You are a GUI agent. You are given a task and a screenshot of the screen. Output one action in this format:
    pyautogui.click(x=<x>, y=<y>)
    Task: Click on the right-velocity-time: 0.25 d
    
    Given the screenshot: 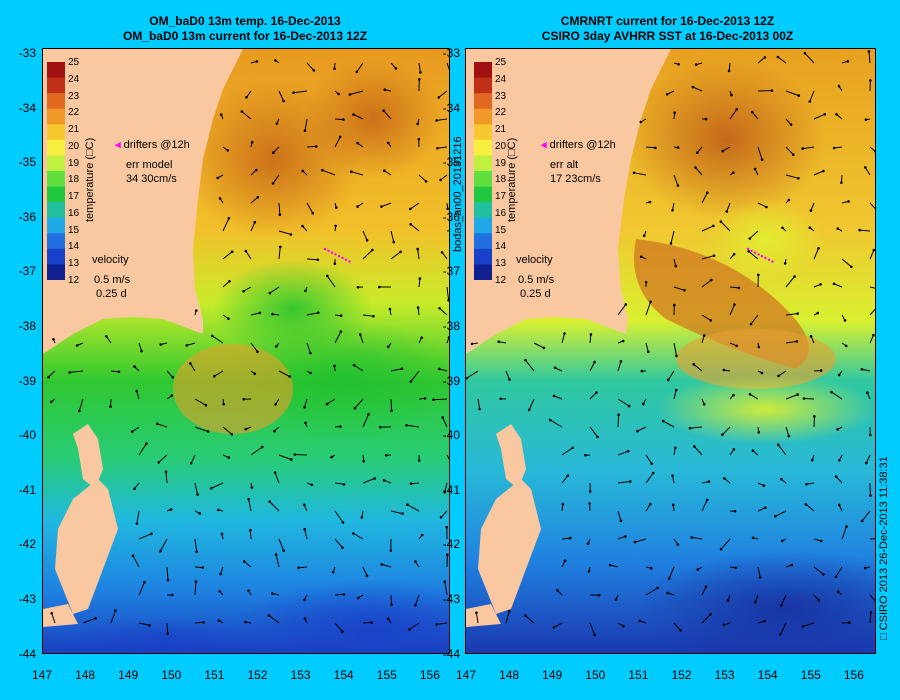 What is the action you would take?
    pyautogui.click(x=535, y=294)
    